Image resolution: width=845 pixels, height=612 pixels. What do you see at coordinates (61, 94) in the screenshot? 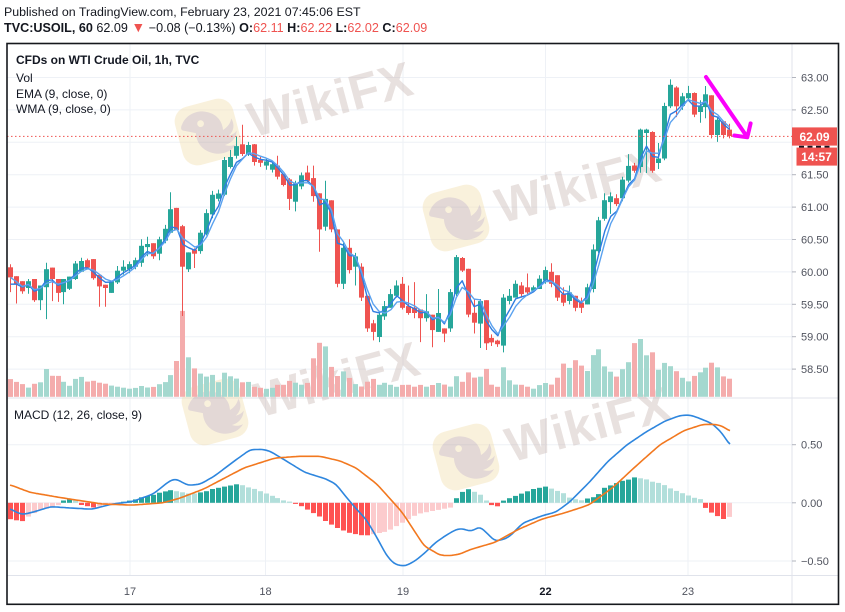
I see `svg-text: EMA (9, close, 0)` at bounding box center [61, 94].